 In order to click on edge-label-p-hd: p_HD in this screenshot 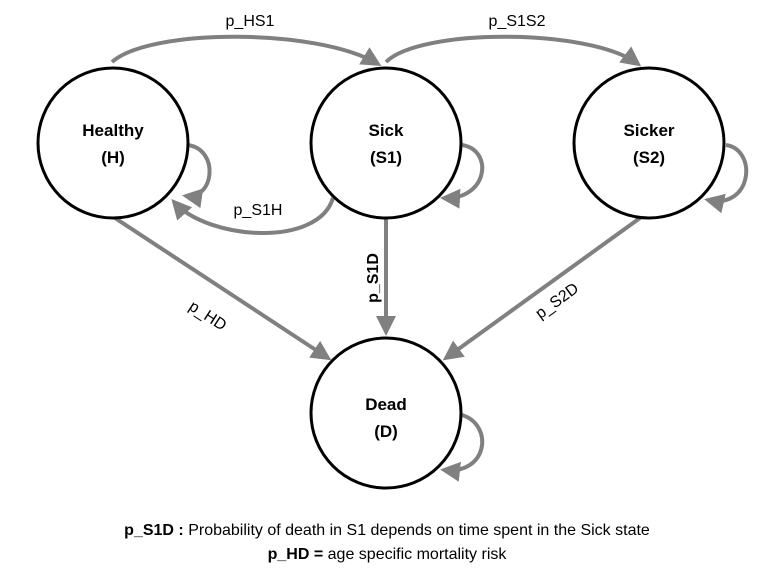, I will do `click(208, 316)`.